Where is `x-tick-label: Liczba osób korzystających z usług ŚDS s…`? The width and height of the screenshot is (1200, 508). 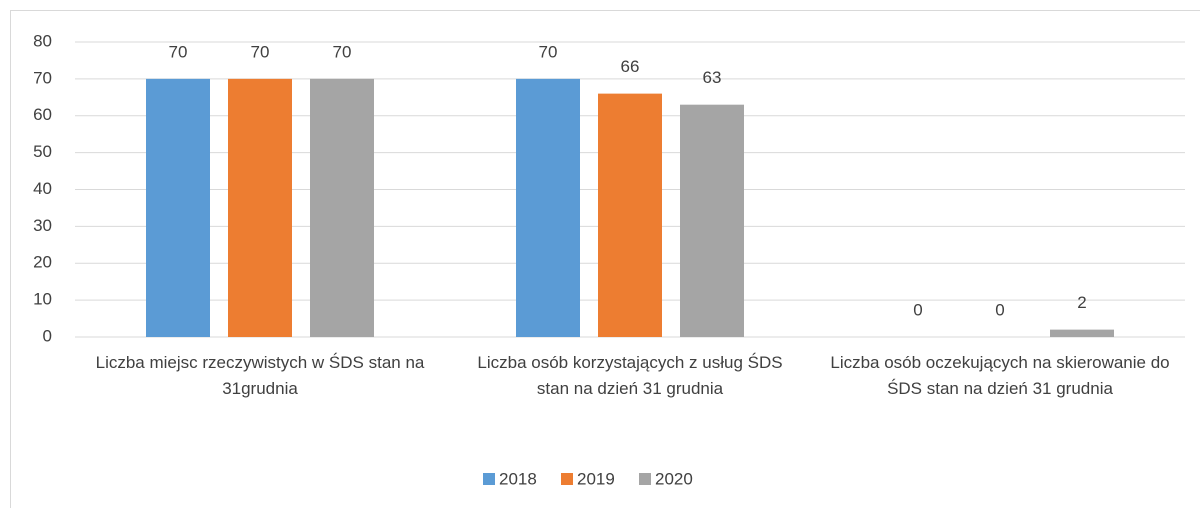 x-tick-label: Liczba osób korzystających z usług ŚDS s… is located at coordinates (630, 375).